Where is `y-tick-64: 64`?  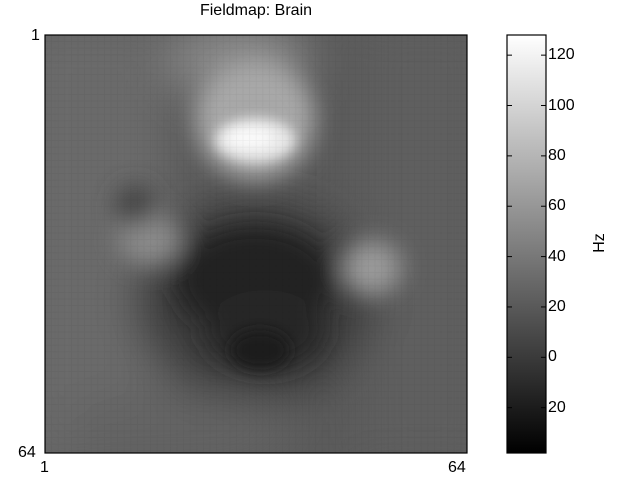
y-tick-64: 64 is located at coordinates (27, 452).